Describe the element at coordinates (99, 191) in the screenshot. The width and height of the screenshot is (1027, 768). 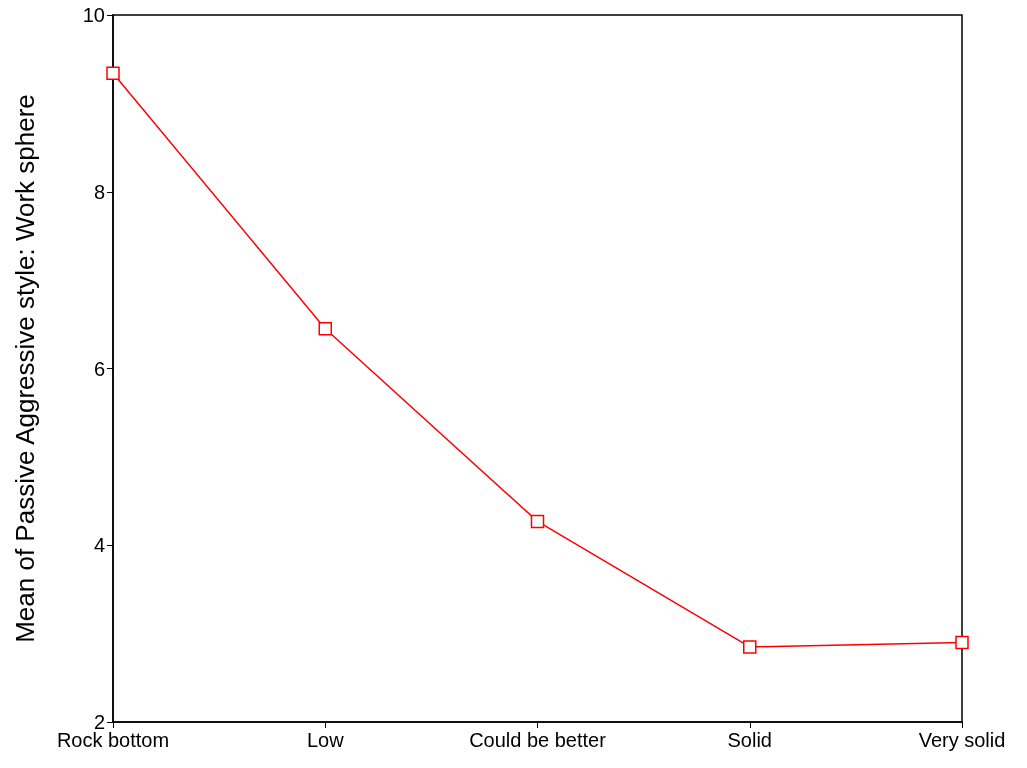
I see `y-tick-label: 8` at that location.